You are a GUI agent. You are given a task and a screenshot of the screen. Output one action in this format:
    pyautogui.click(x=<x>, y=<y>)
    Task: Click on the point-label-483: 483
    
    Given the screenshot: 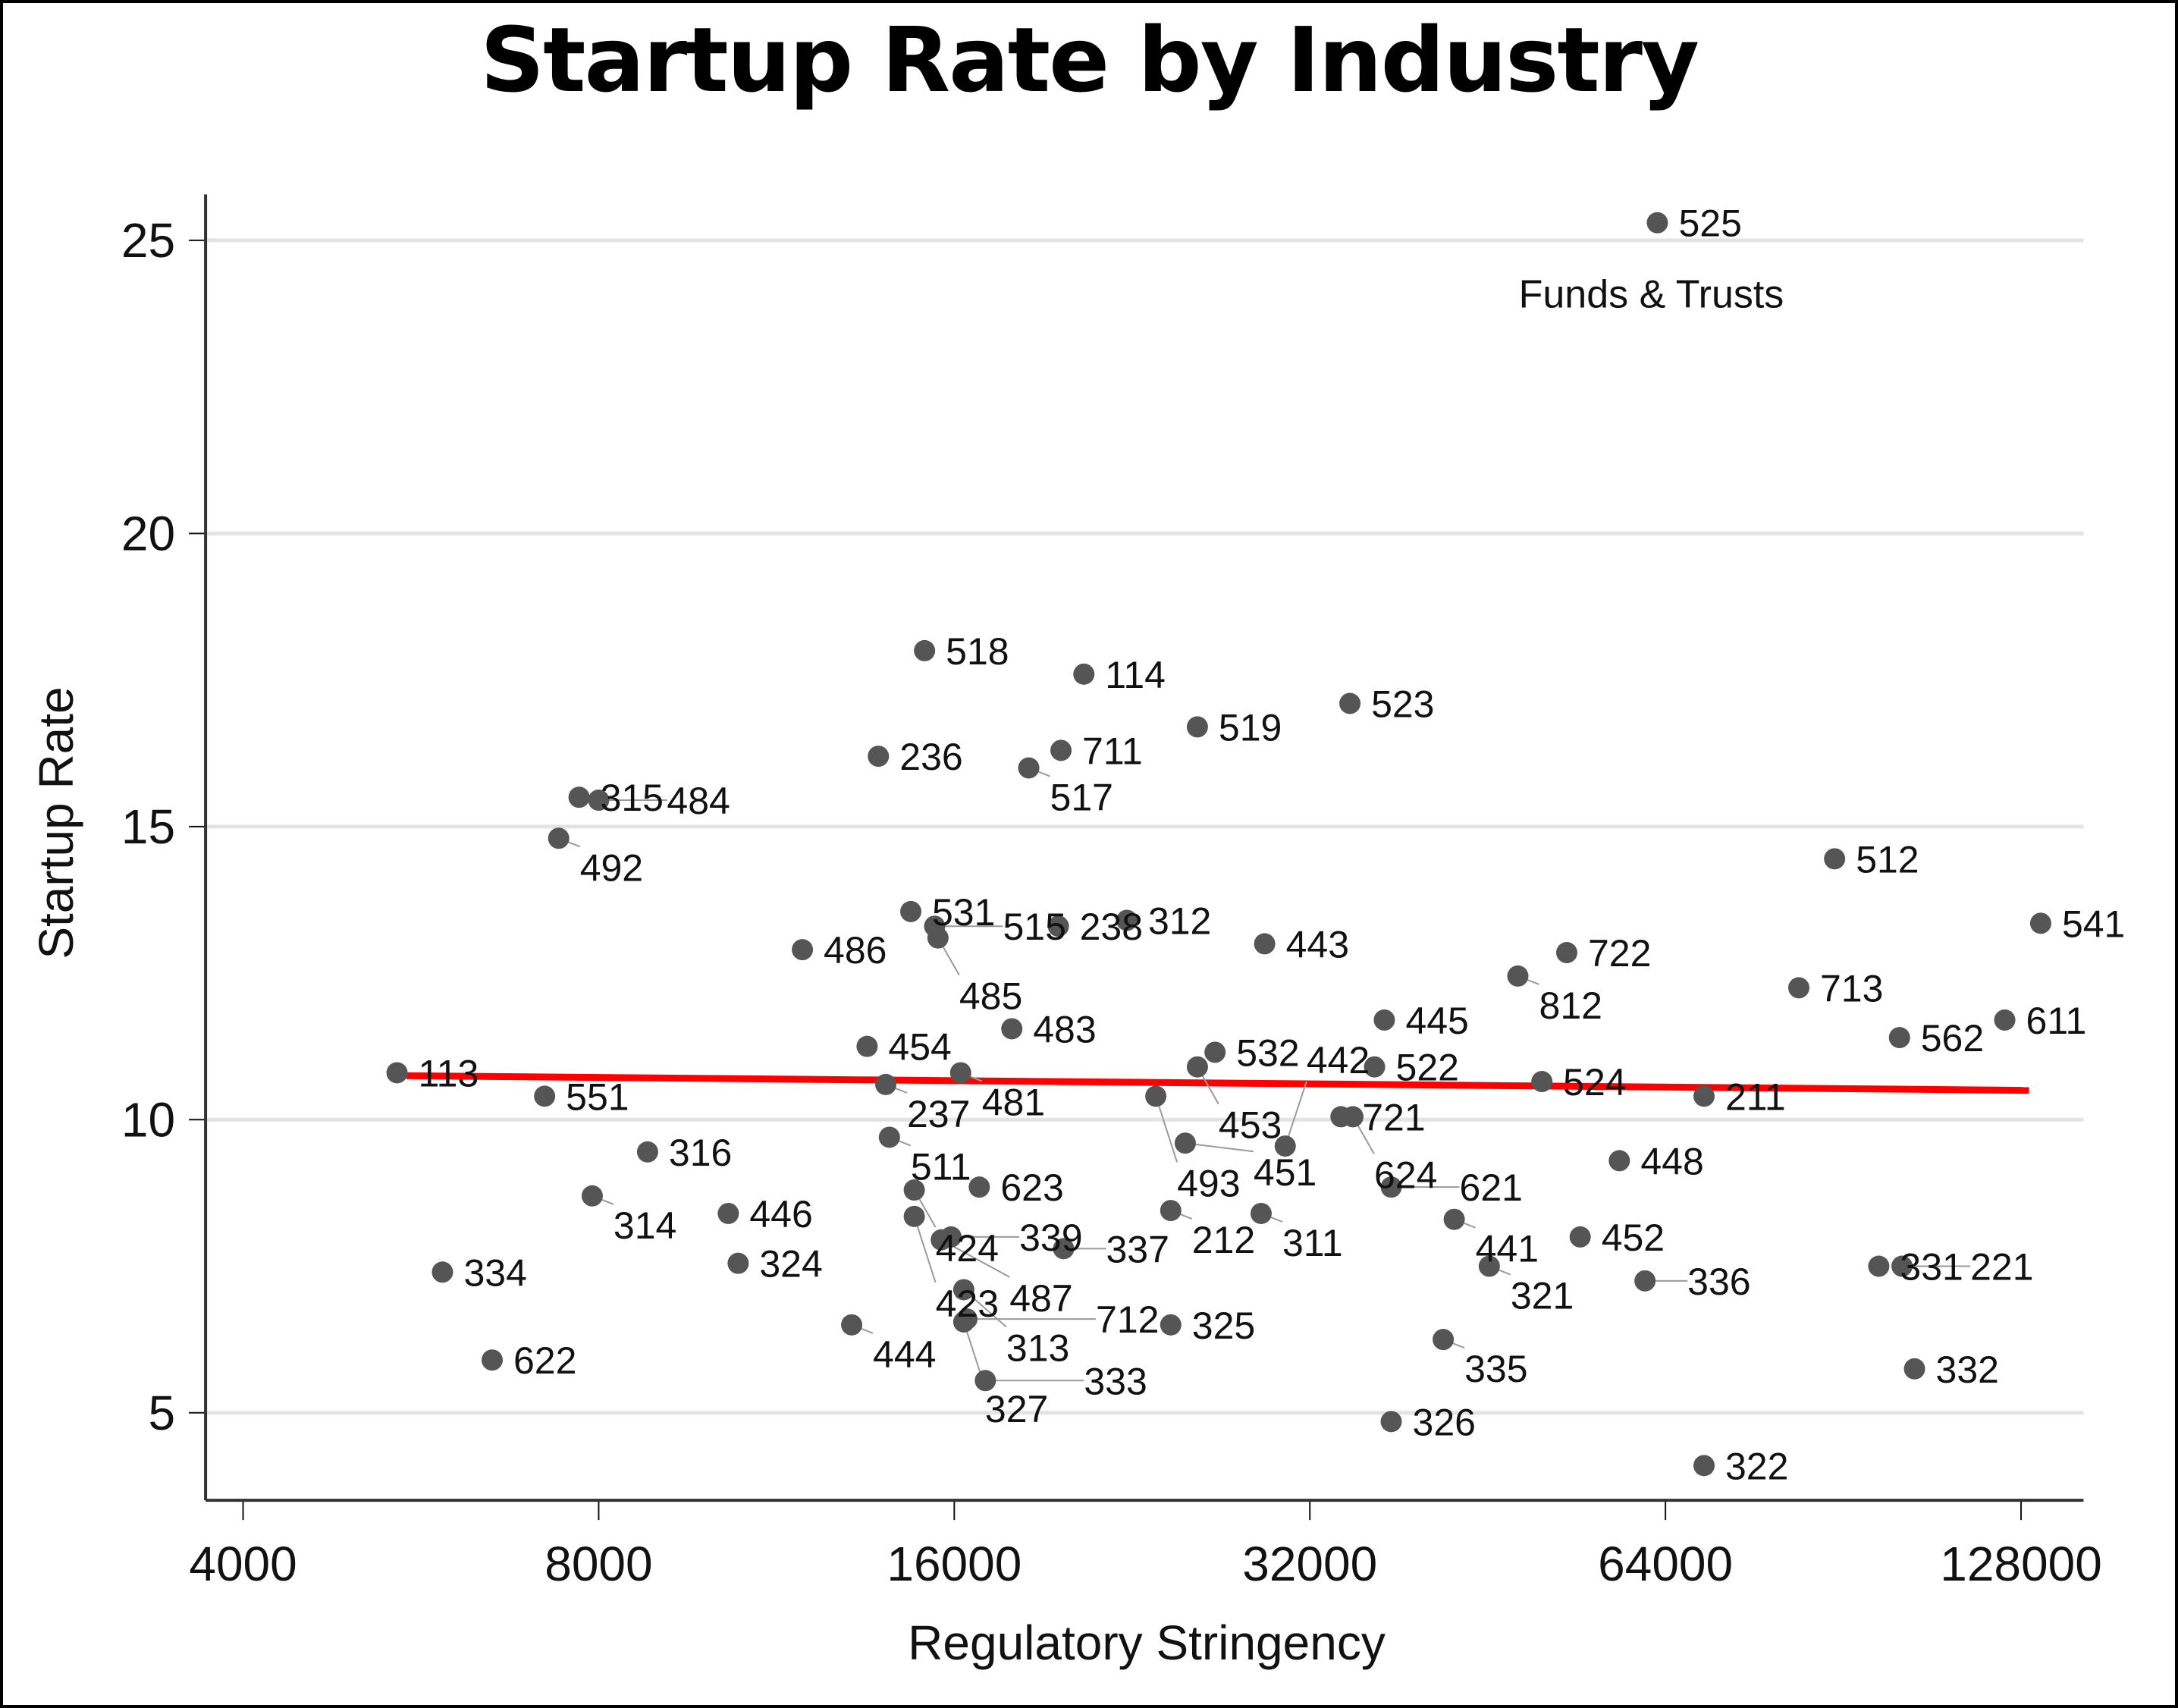 What is the action you would take?
    pyautogui.click(x=1064, y=1029)
    